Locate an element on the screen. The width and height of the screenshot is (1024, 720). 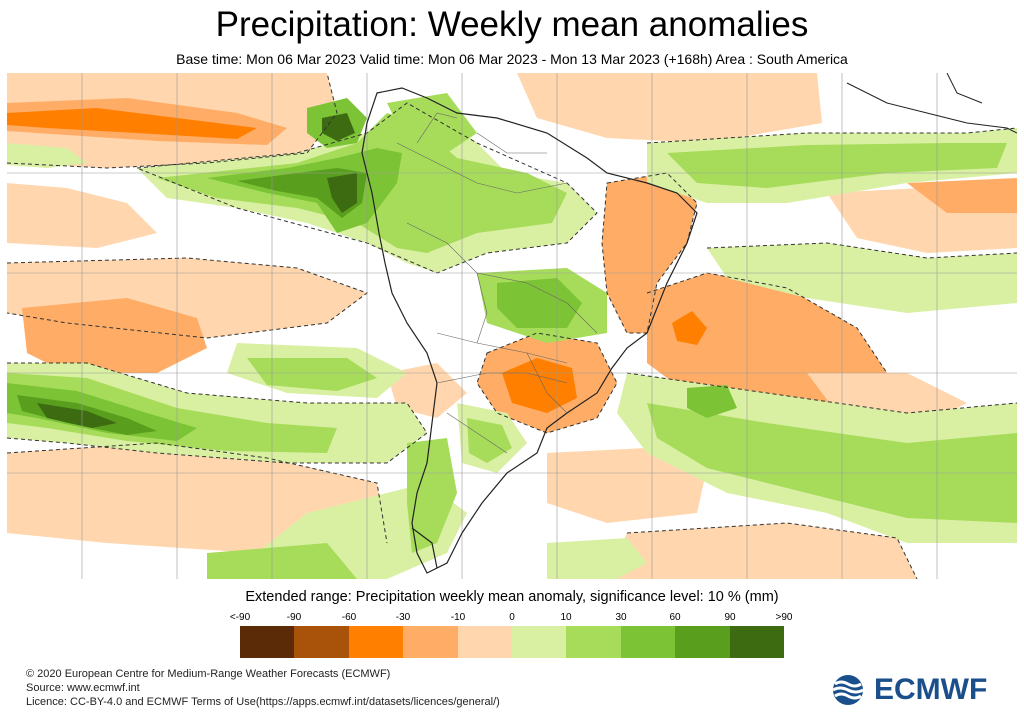
legend-tick: 90 is located at coordinates (730, 617).